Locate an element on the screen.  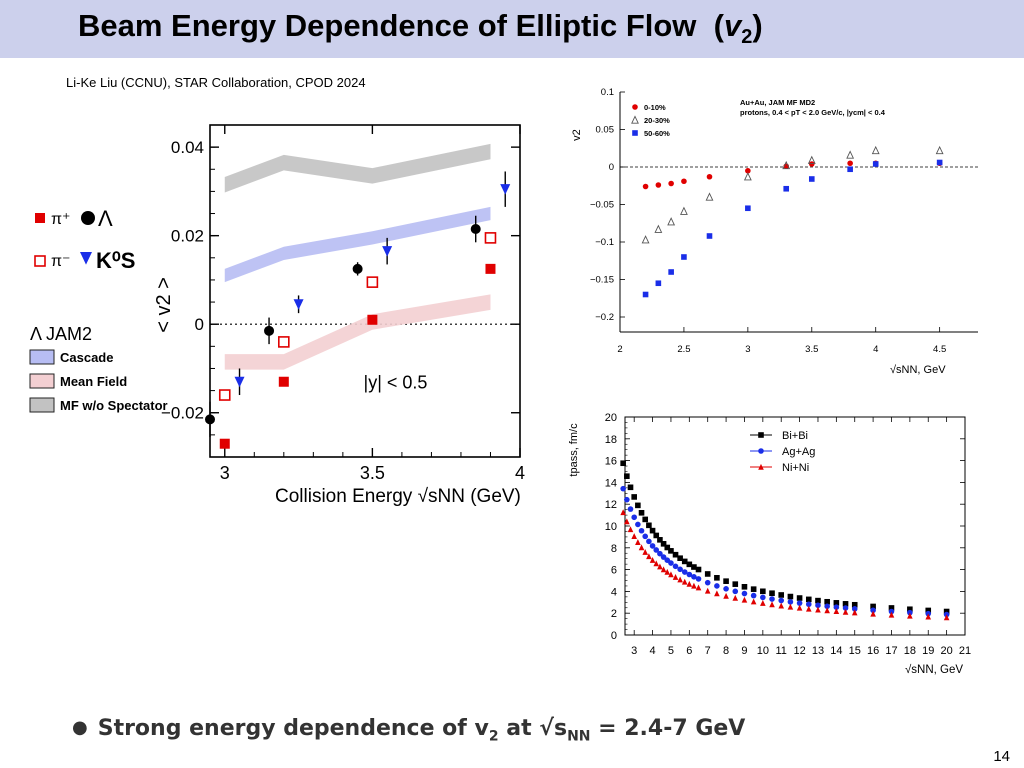
br-y-tick-label: 16 is located at coordinates (611, 462).